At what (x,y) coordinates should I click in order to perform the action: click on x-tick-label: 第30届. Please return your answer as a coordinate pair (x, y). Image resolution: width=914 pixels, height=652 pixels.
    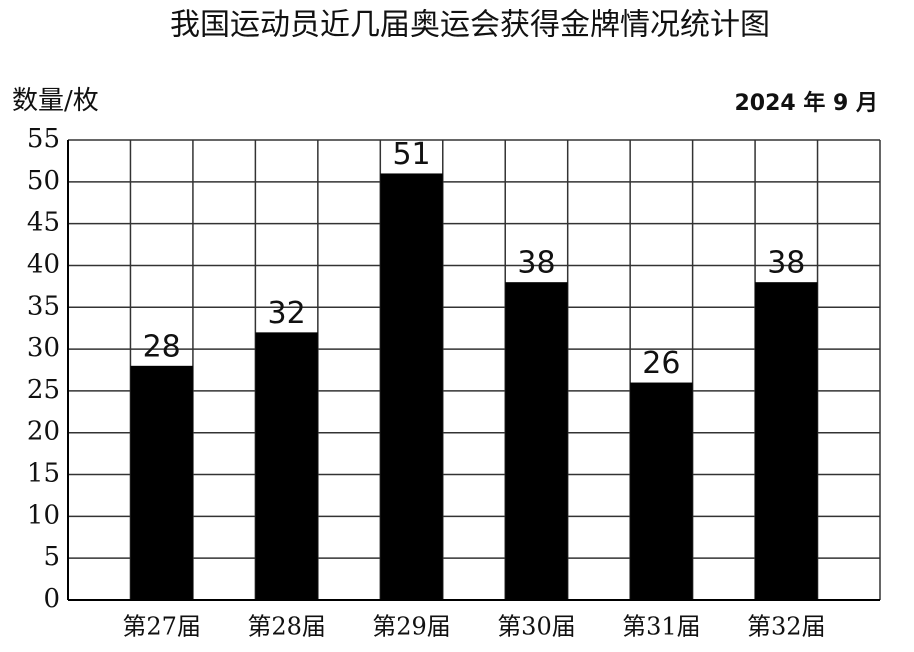
    Looking at the image, I should click on (536, 627).